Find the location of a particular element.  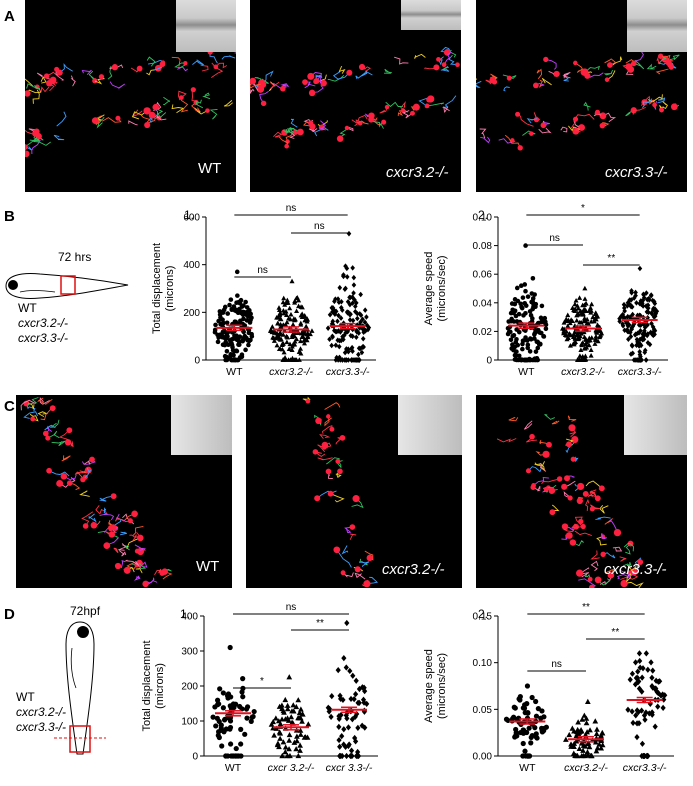

microscopy-image-a-cxcr3-2: cxcr3.2-/- is located at coordinates (355, 96).